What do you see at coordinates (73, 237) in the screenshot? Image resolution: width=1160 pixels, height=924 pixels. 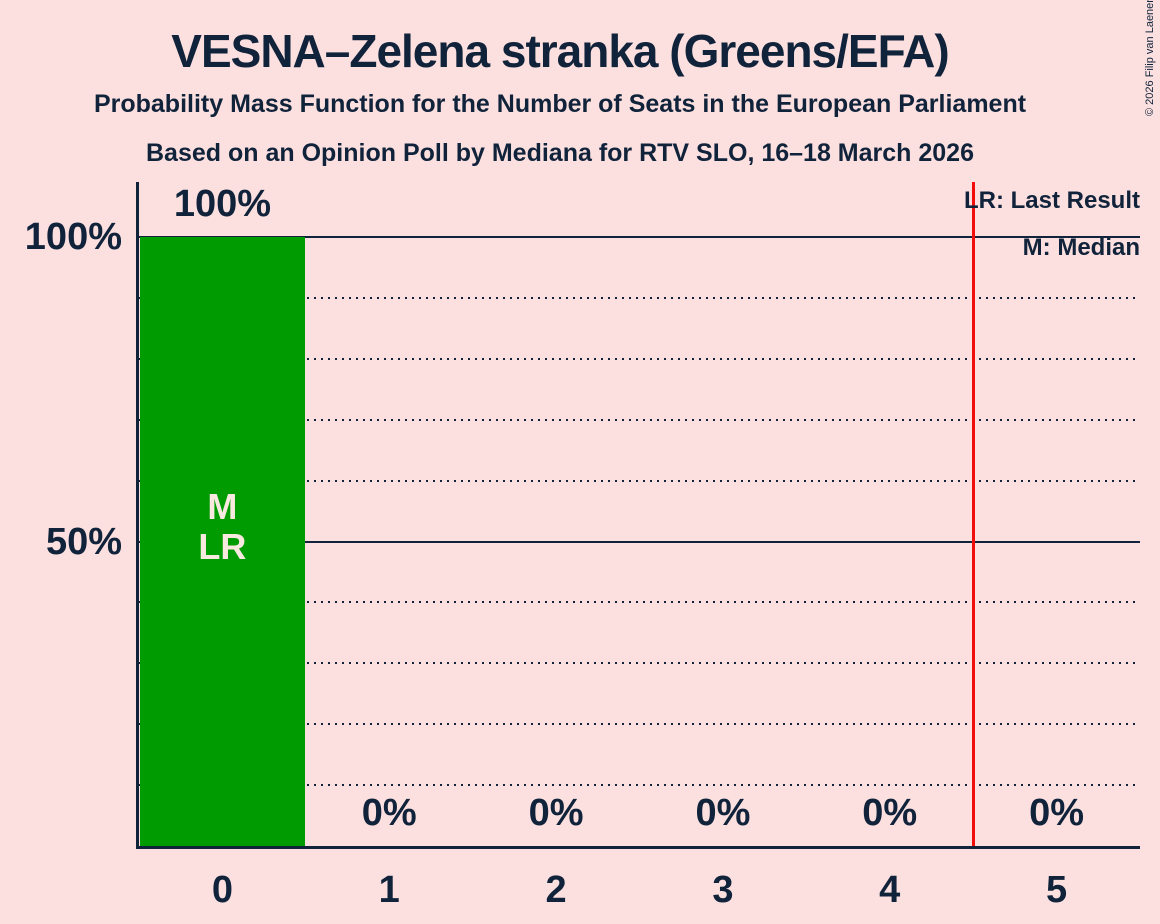 I see `y-axis-label-100: 100%` at bounding box center [73, 237].